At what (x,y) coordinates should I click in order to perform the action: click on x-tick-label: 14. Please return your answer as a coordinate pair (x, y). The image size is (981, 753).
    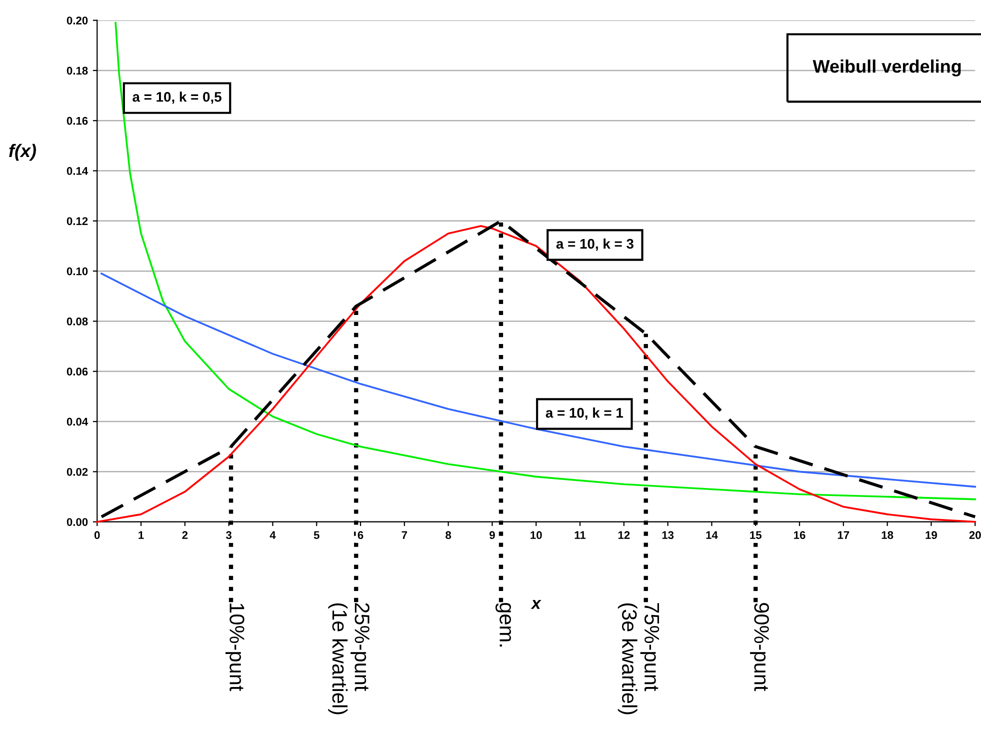
    Looking at the image, I should click on (712, 535).